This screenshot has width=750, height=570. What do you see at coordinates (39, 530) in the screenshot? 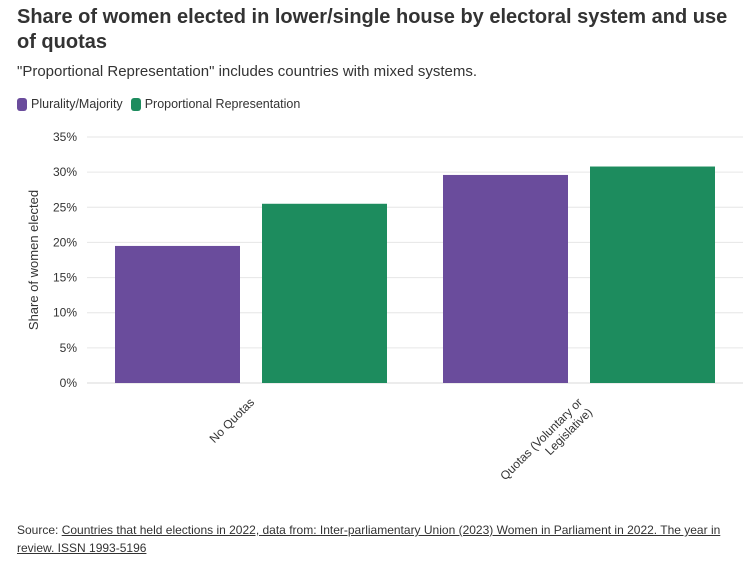
I see `source-prefix: Source:` at bounding box center [39, 530].